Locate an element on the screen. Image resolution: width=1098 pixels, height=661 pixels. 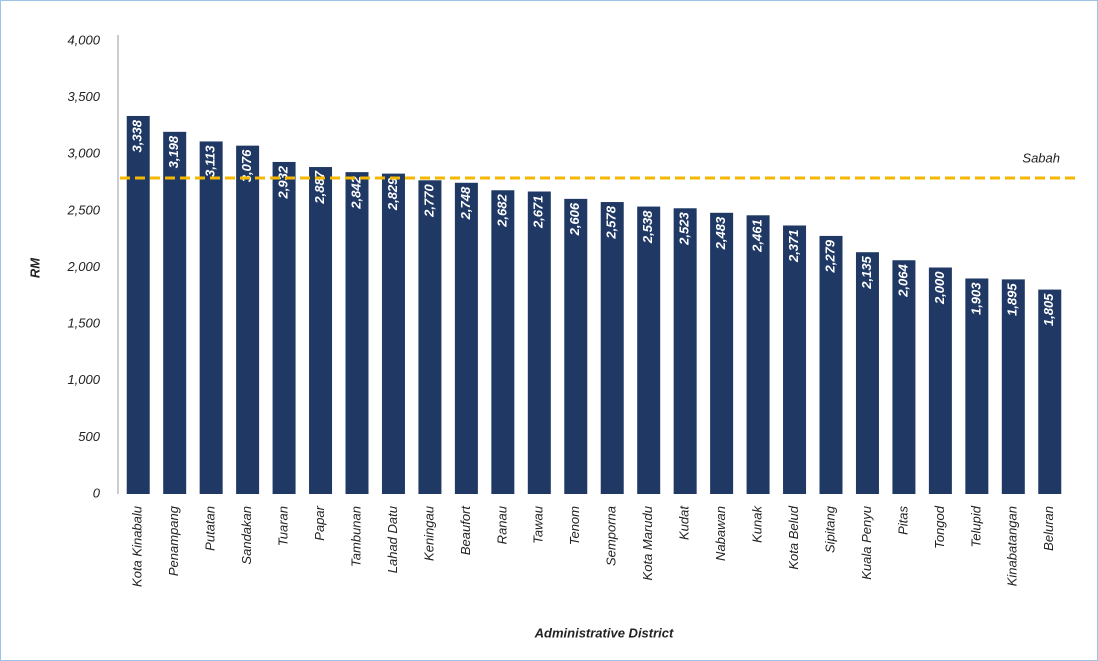
value-label: 3,338 is located at coordinates (137, 135).